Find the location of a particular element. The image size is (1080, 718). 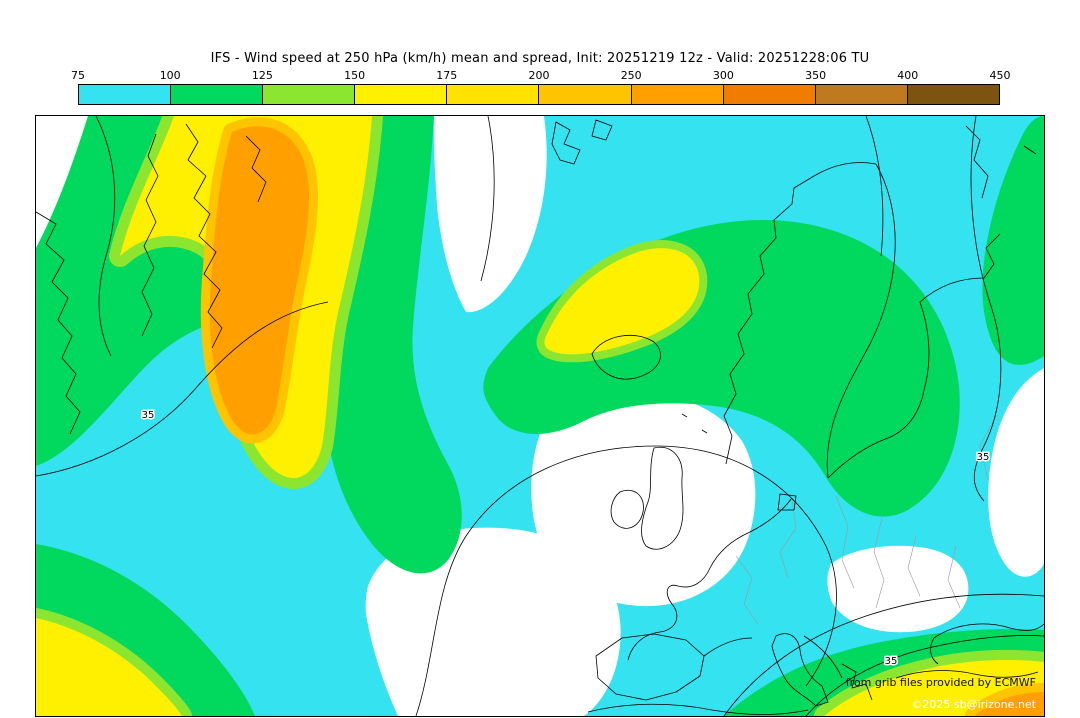

coast-adriatic-greece is located at coordinates (838, 668).